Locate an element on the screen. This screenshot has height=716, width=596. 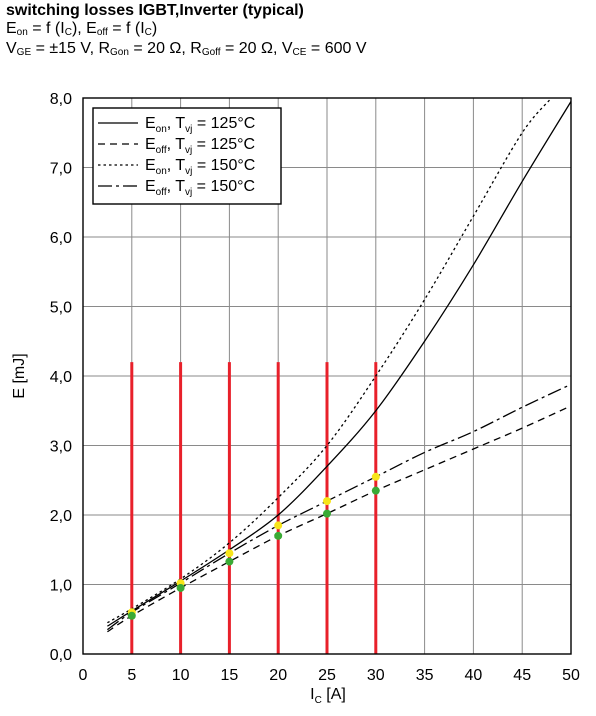
func-mid: = f (I is located at coordinates (46, 28).